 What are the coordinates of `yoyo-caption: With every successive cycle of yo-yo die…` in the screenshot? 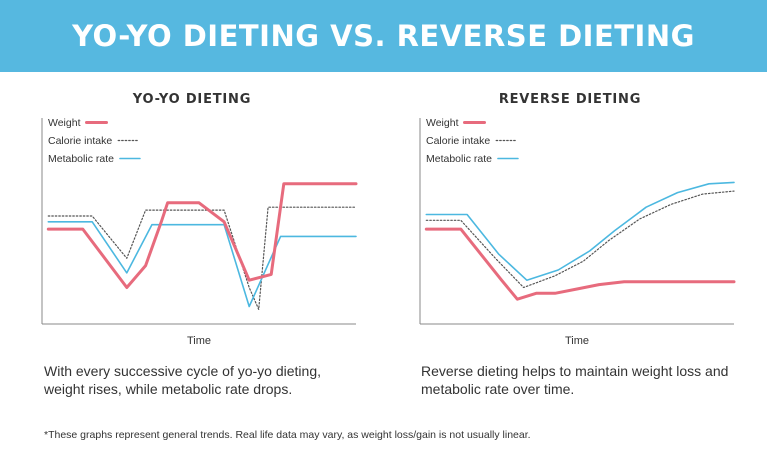 It's located at (182, 380).